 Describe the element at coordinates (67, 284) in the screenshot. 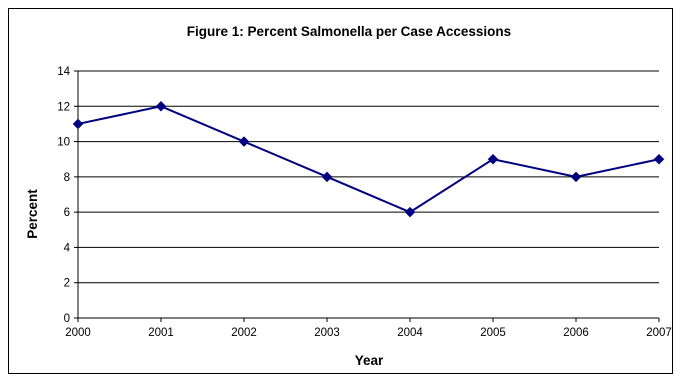

I see `y-tick-label: 2` at that location.